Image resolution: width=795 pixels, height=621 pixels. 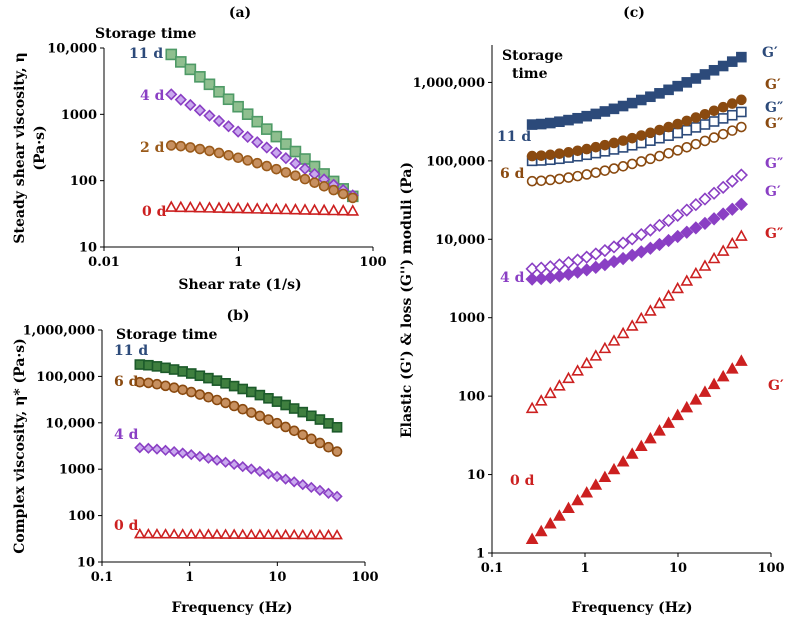 What do you see at coordinates (70, 423) in the screenshot?
I see `panel-b-y-tick-label: 10,000` at bounding box center [70, 423].